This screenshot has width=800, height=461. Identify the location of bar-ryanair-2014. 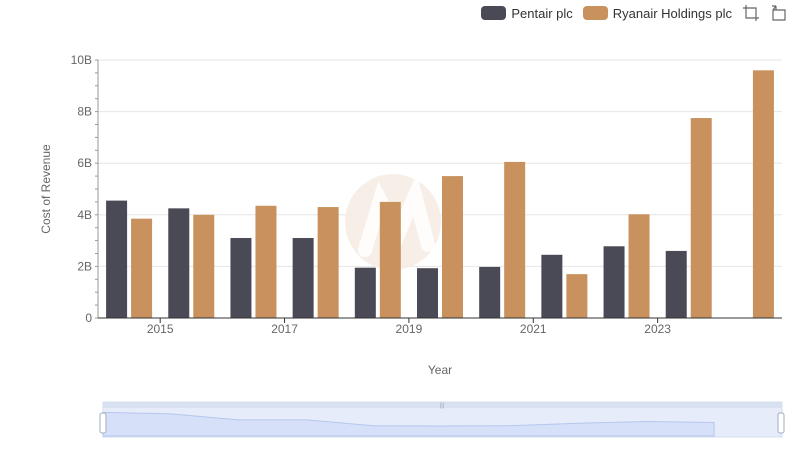
(142, 268).